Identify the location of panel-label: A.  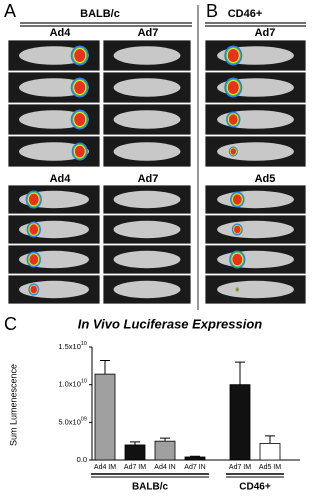
(10, 11).